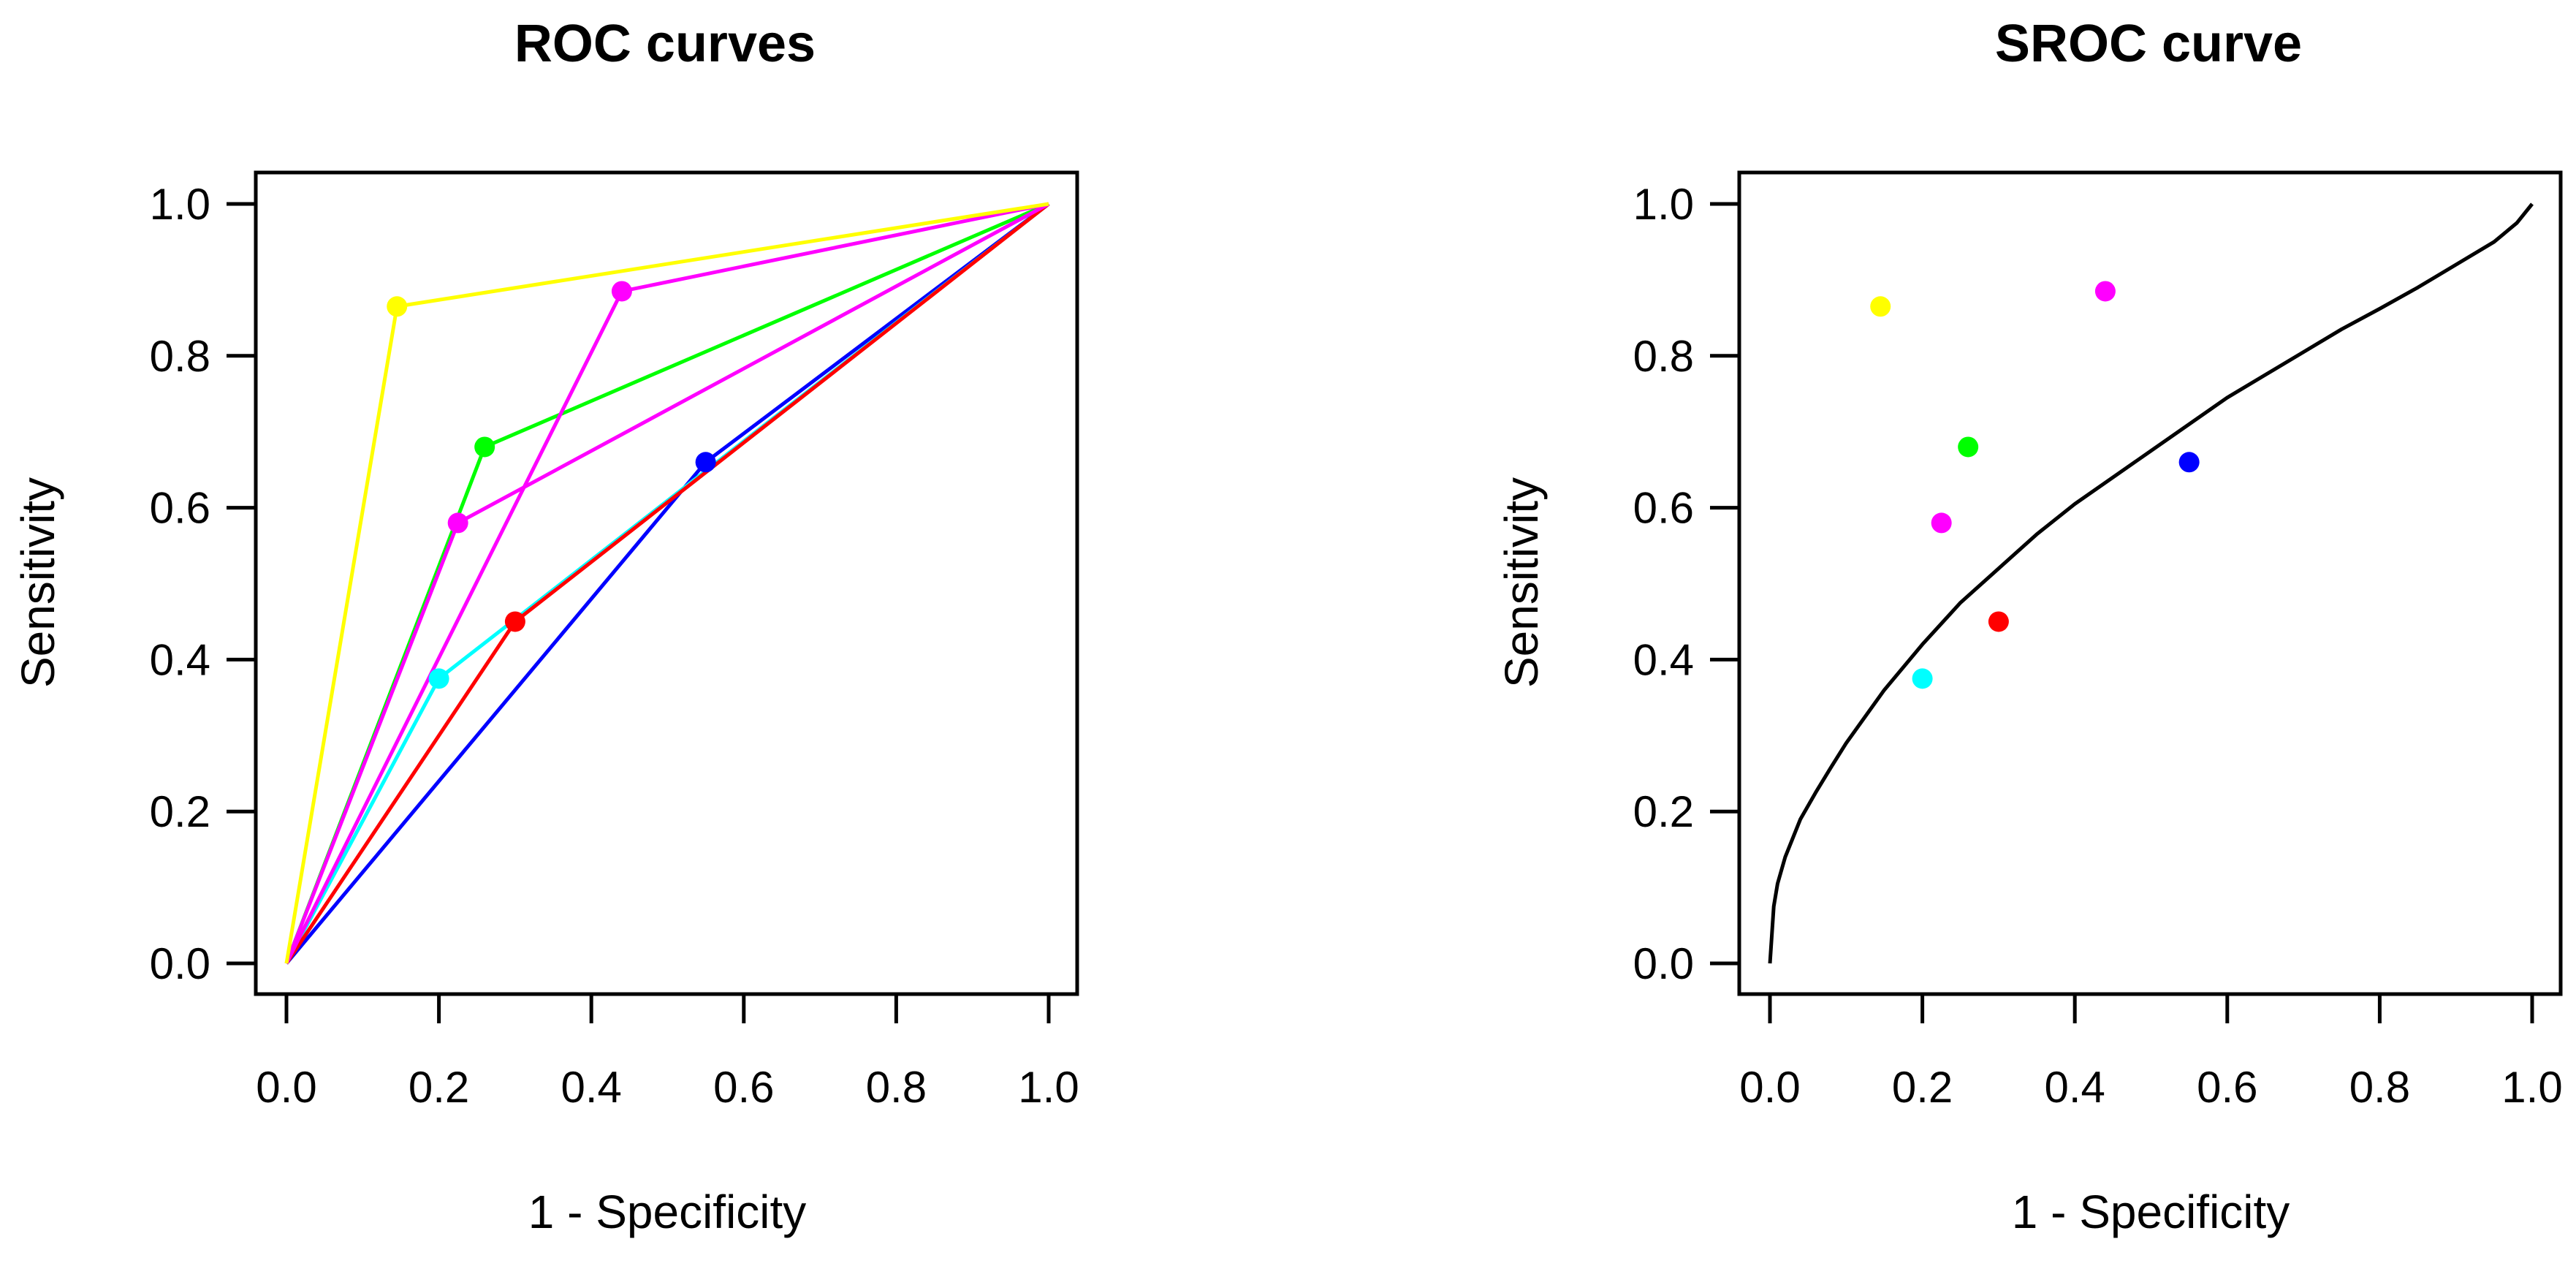  What do you see at coordinates (1664, 204) in the screenshot?
I see `sroc-y-tick-label: 1.0` at bounding box center [1664, 204].